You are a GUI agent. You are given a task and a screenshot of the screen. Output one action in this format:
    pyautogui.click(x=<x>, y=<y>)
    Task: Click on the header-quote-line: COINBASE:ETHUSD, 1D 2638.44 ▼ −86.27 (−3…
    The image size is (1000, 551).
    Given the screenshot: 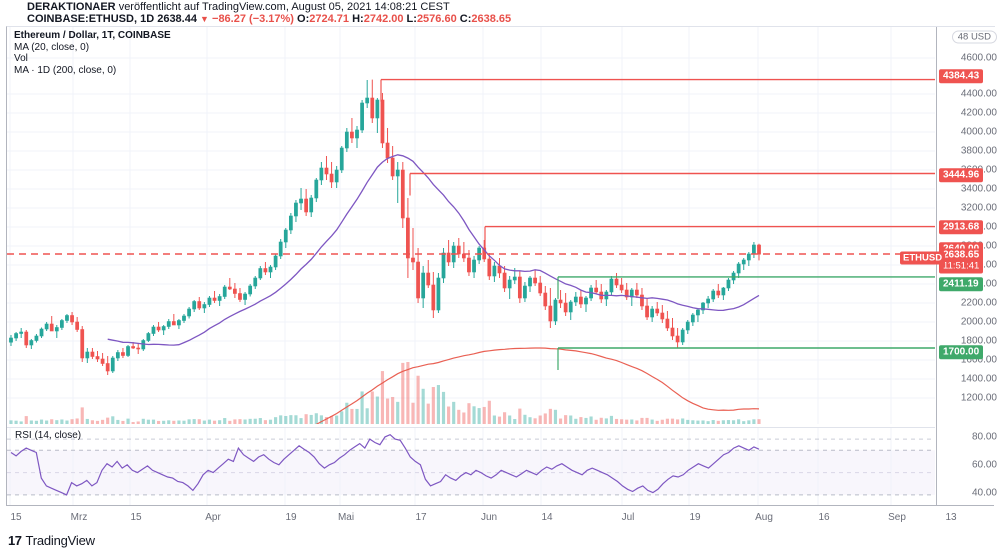 What is the action you would take?
    pyautogui.click(x=269, y=19)
    